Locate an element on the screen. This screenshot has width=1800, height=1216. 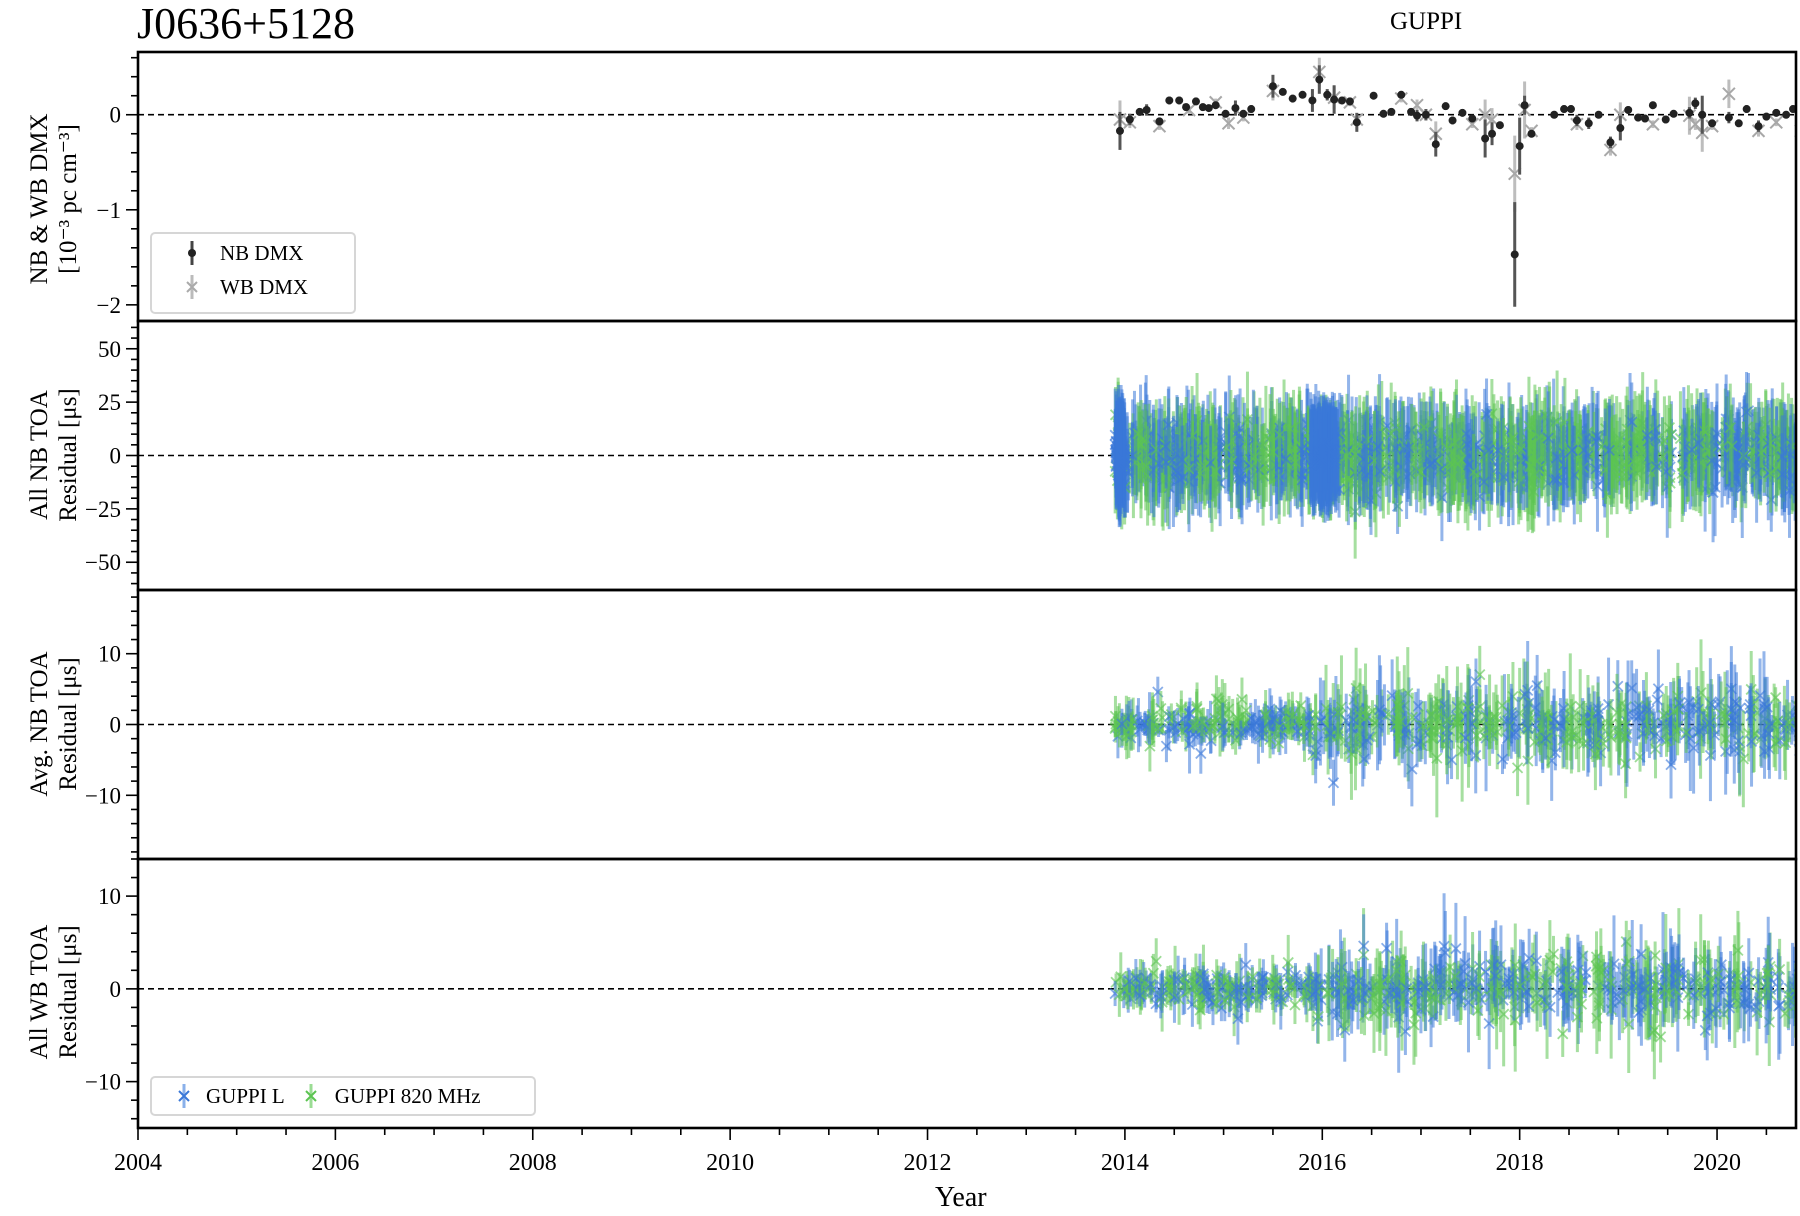
panel2-ylabel: All NB TOA Residual [μs] is located at coordinates (54, 455).